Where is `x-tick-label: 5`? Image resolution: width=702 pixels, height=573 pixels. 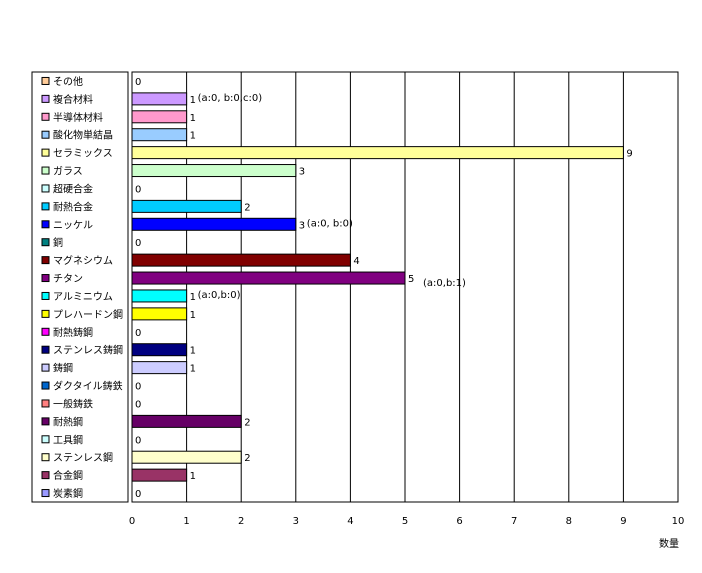 x-tick-label: 5 is located at coordinates (405, 521).